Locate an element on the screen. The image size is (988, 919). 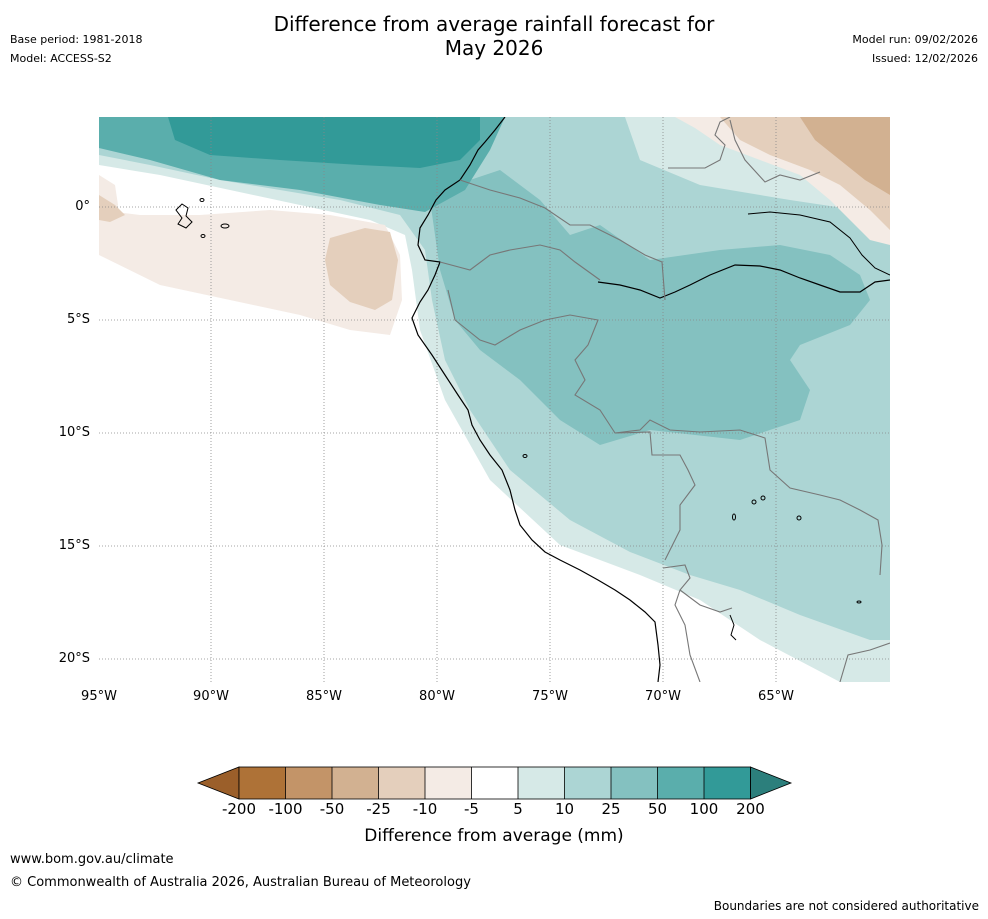
colorbar-label-minus50: -50 is located at coordinates (332, 809).